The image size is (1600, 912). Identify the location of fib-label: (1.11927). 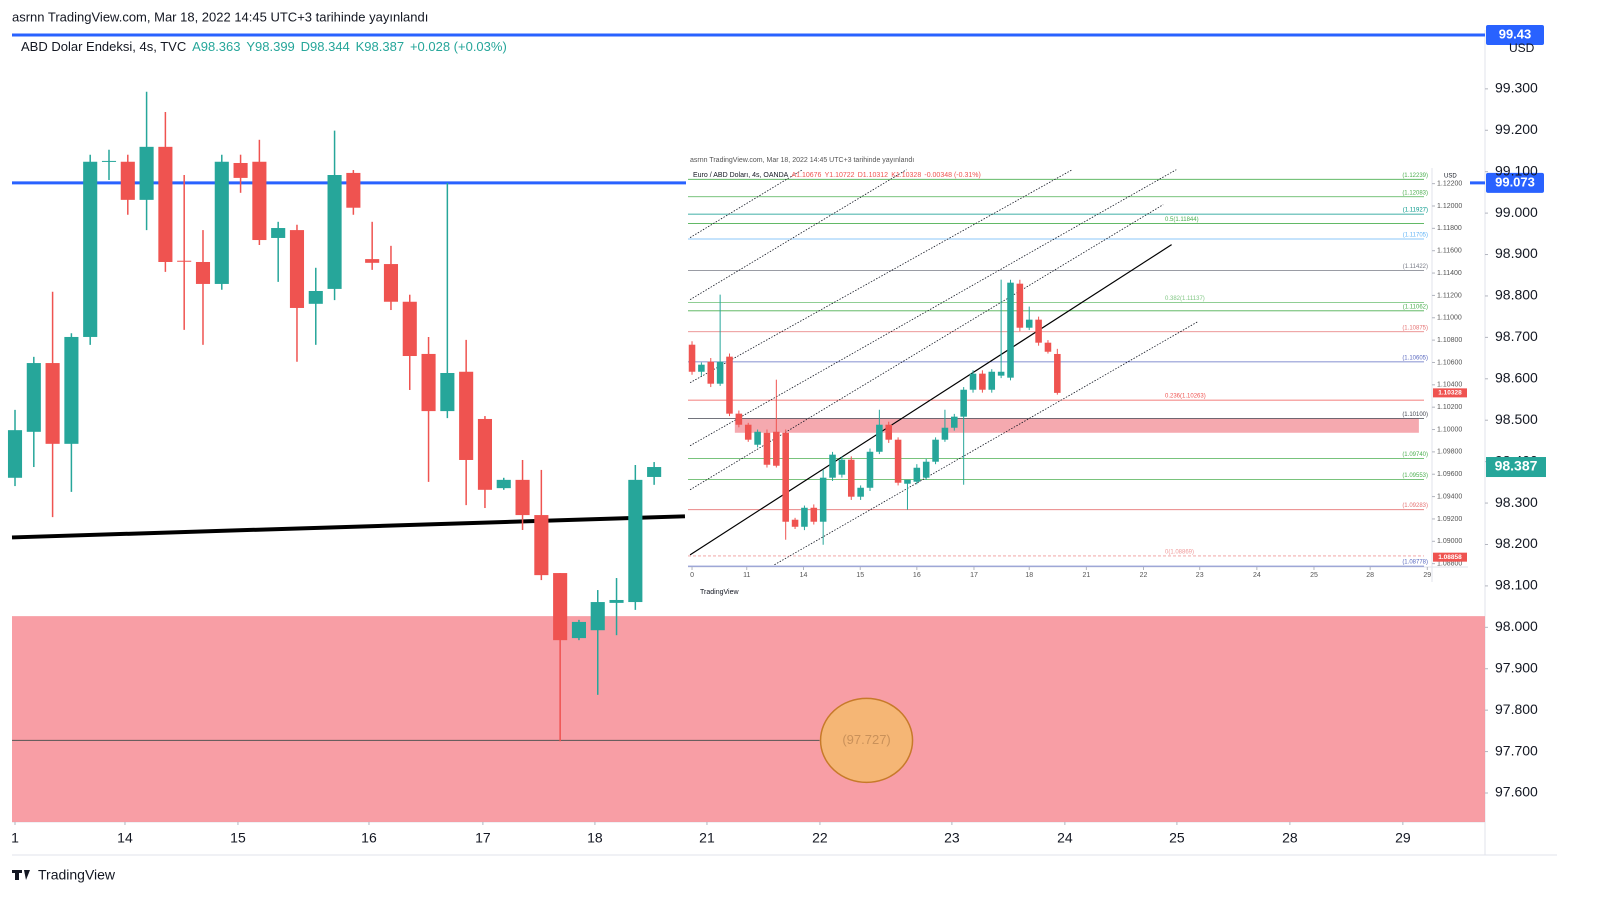
(1415, 211).